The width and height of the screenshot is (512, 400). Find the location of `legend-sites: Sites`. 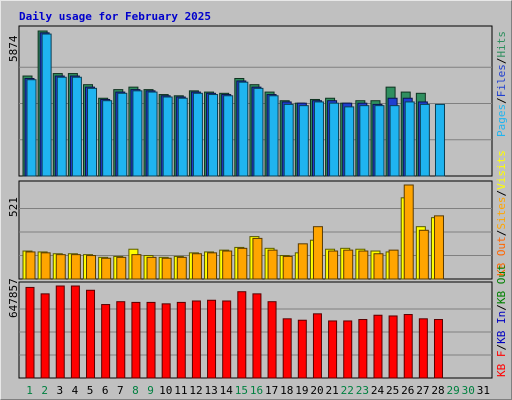

legend-sites: Sites is located at coordinates (501, 213).